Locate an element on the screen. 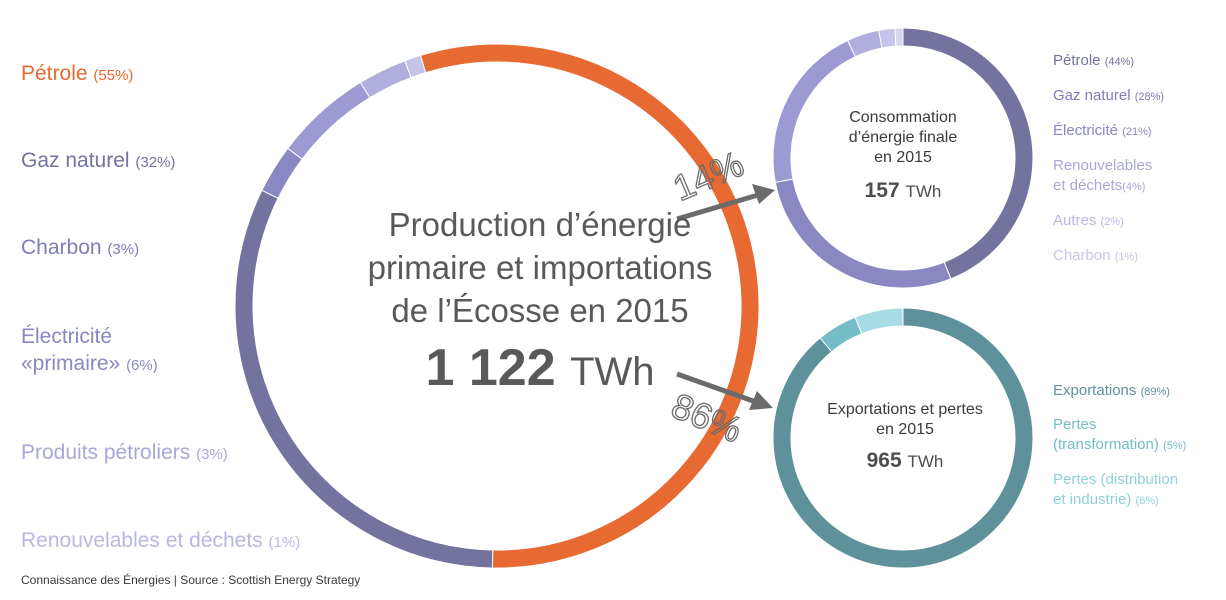 This screenshot has height=600, width=1226. main-title-line2: primaire et importations is located at coordinates (540, 267).